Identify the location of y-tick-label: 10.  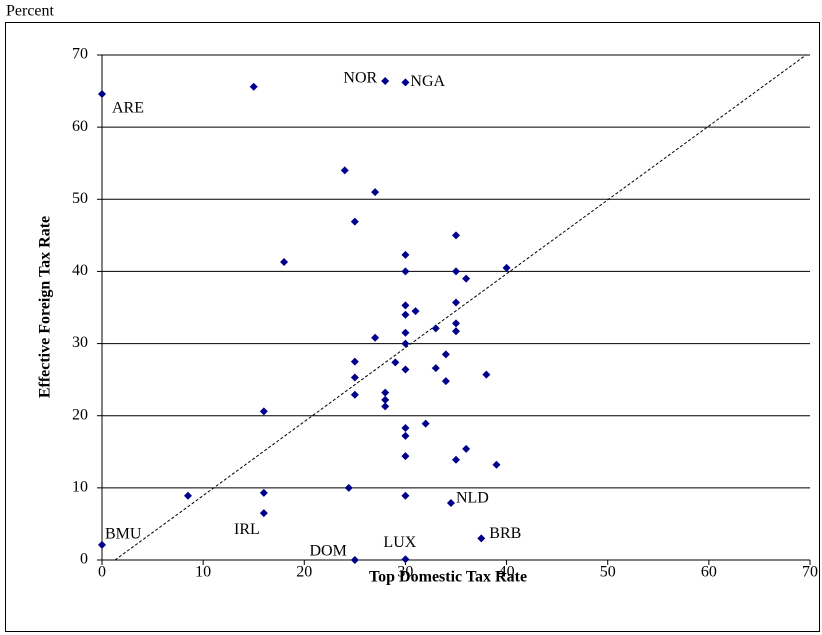
(80, 487).